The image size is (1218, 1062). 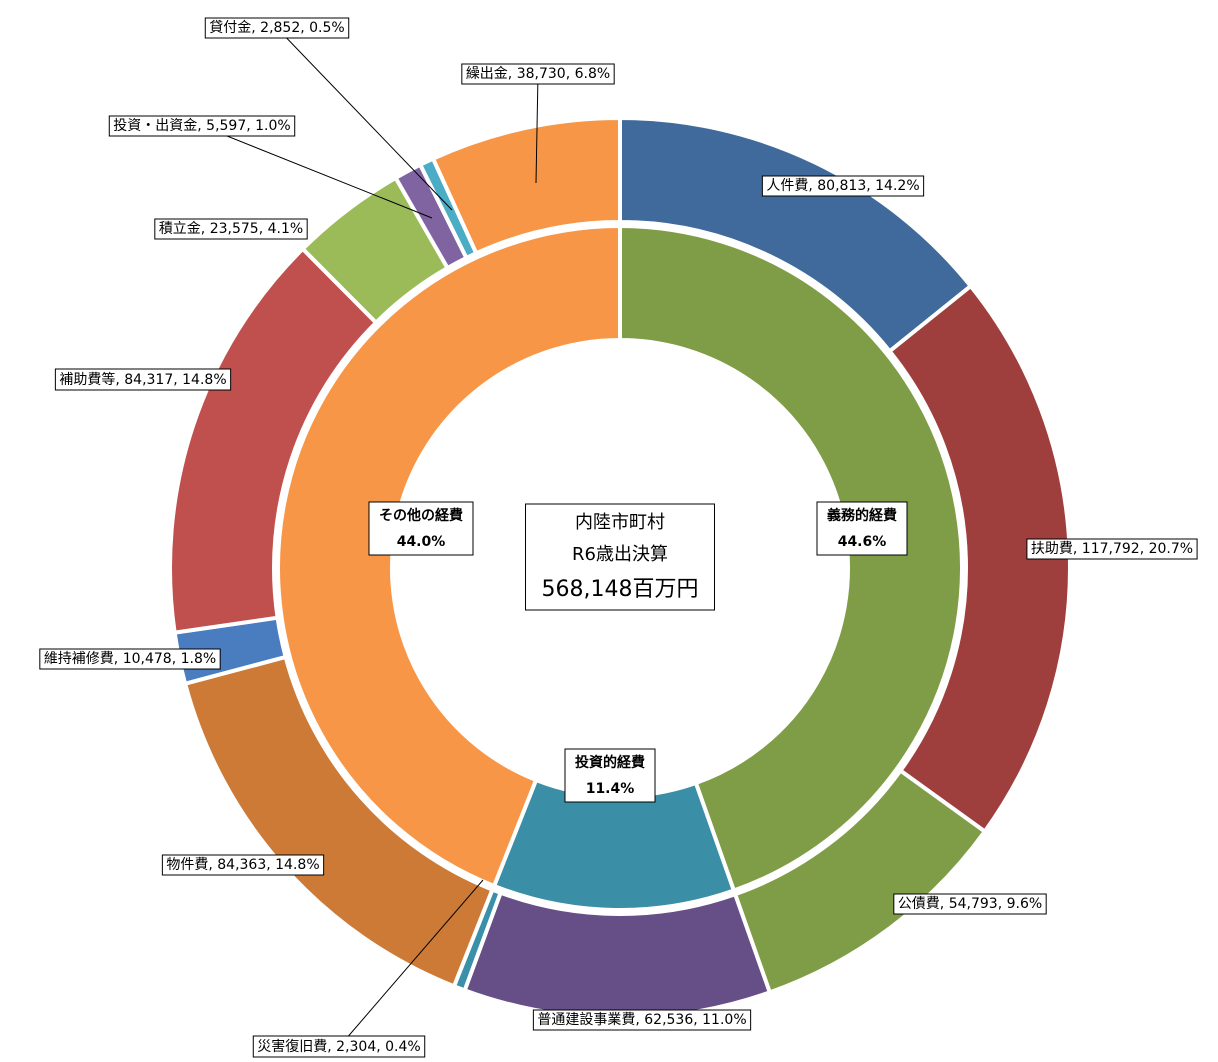 I want to click on data-label: 貸付金, 2,852, 0.5%, so click(x=277, y=28).